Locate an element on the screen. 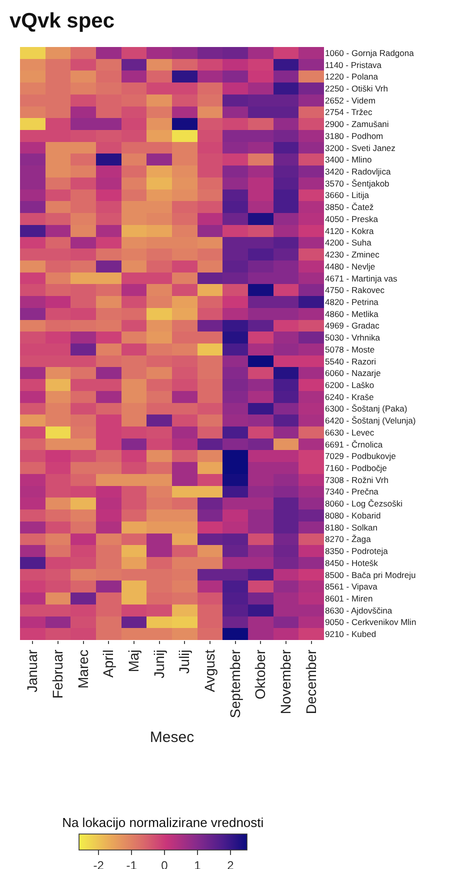 The height and width of the screenshot is (869, 474). y-tick-label: 4671 - Martinja vas is located at coordinates (361, 278).